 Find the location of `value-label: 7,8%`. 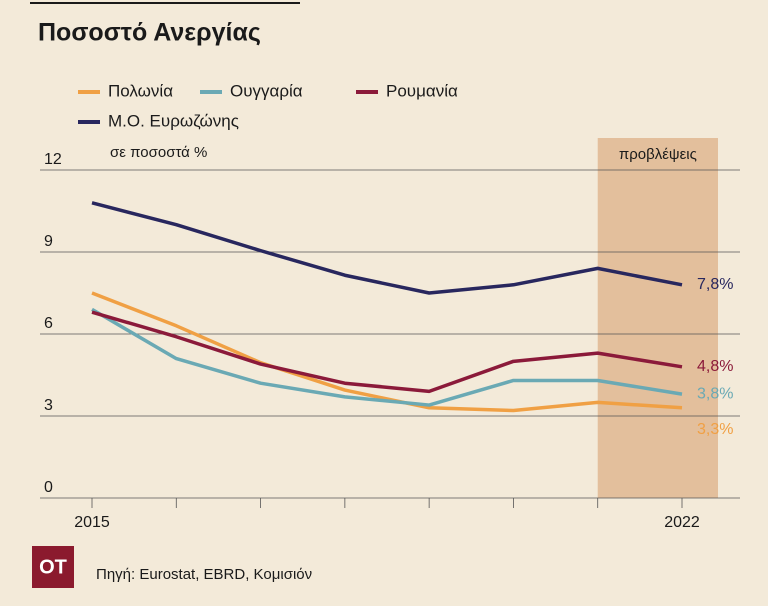

value-label: 7,8% is located at coordinates (715, 284).